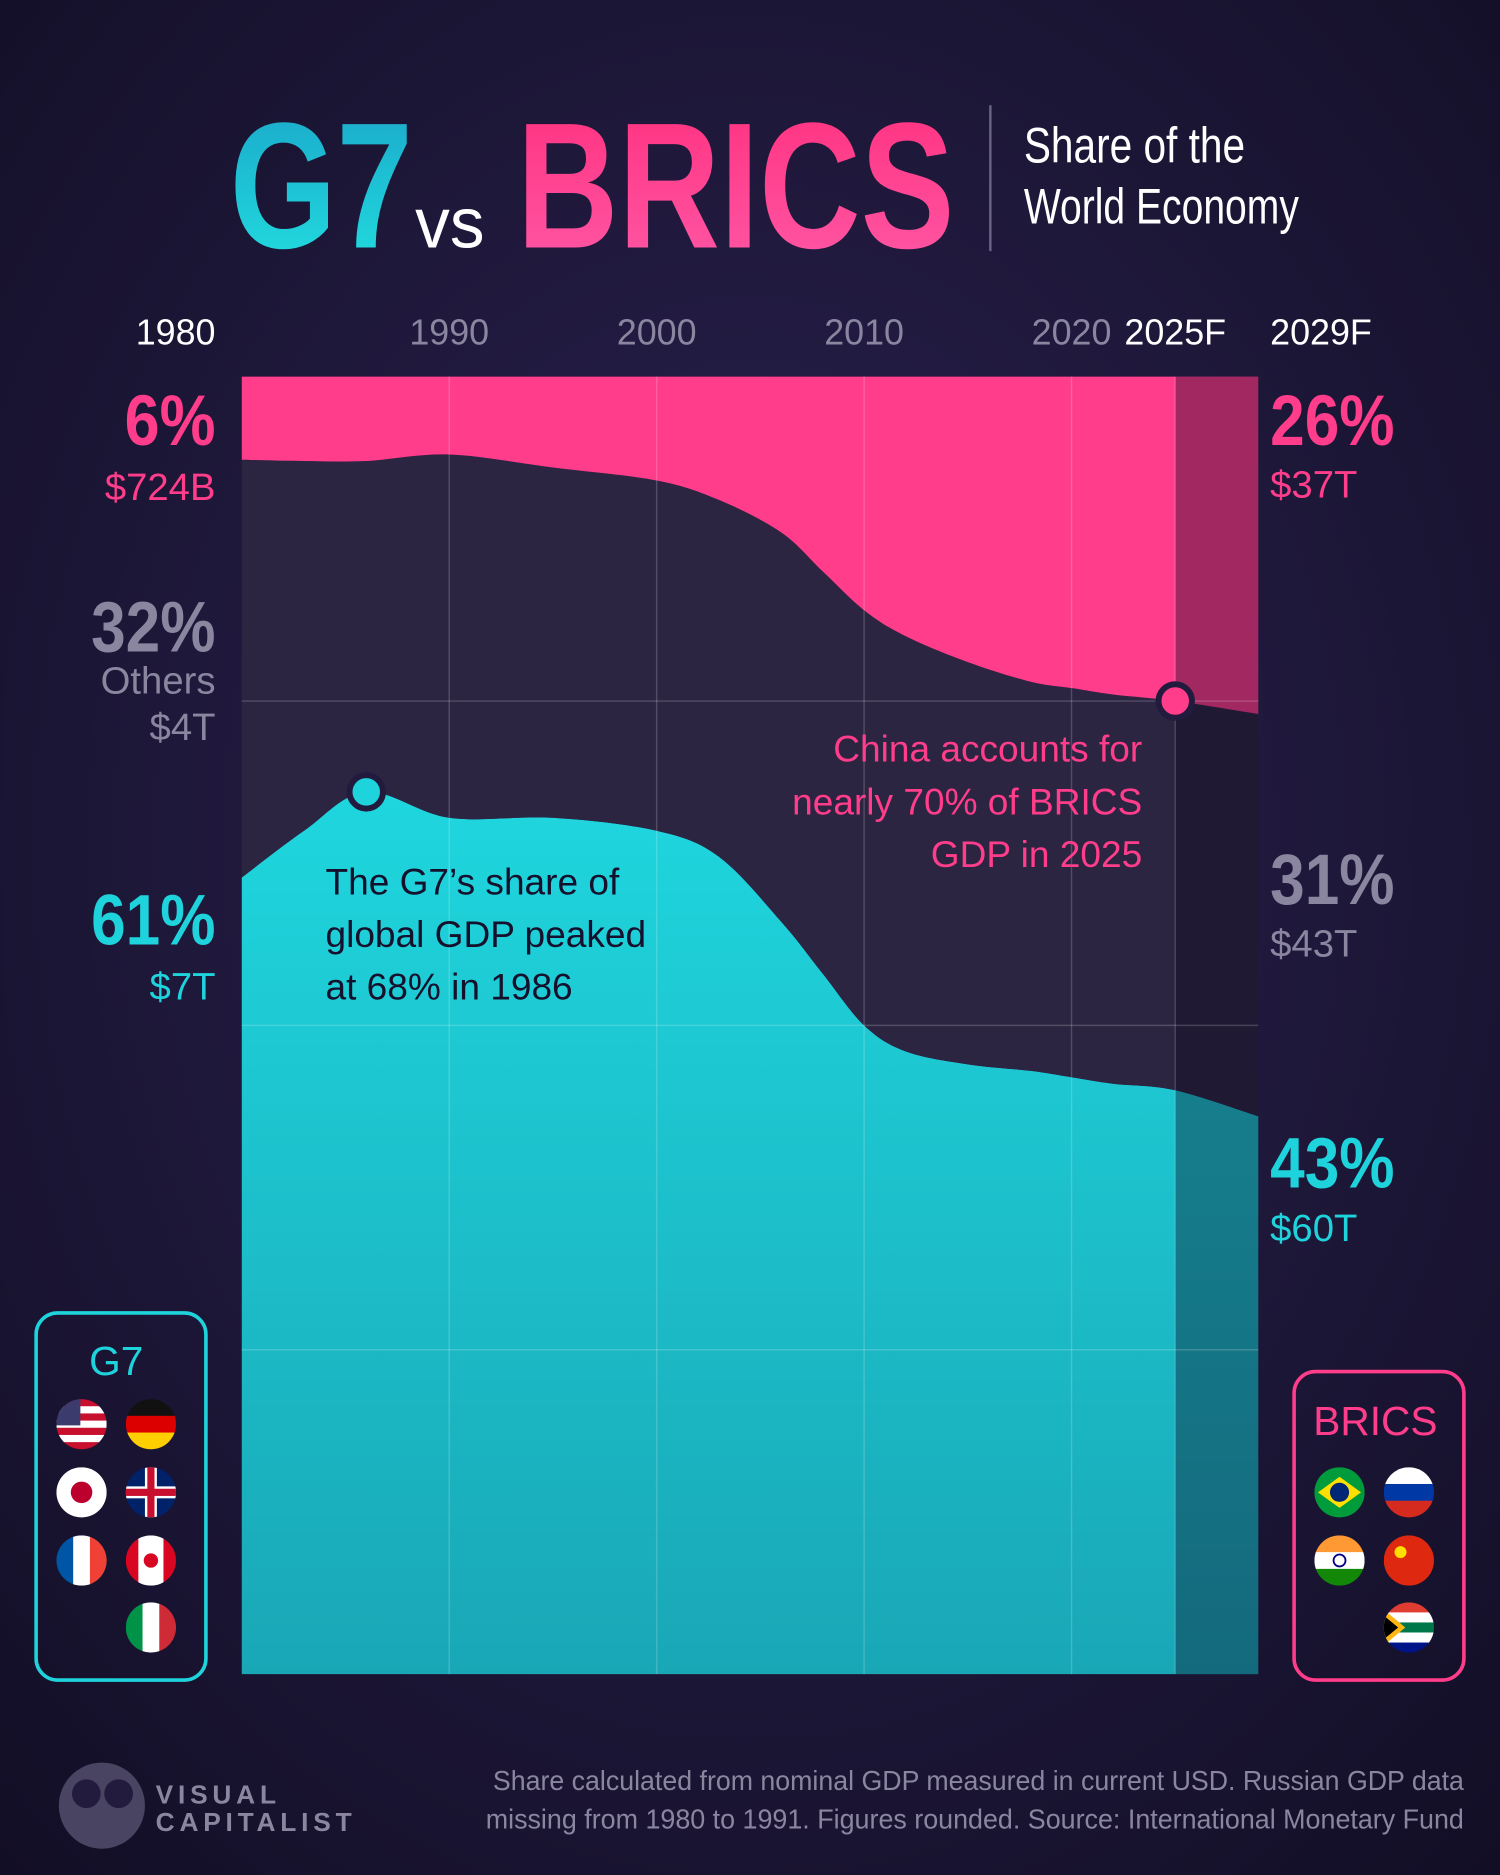 The height and width of the screenshot is (1875, 1500). Describe the element at coordinates (116, 1361) in the screenshot. I see `legend-title: G7` at that location.